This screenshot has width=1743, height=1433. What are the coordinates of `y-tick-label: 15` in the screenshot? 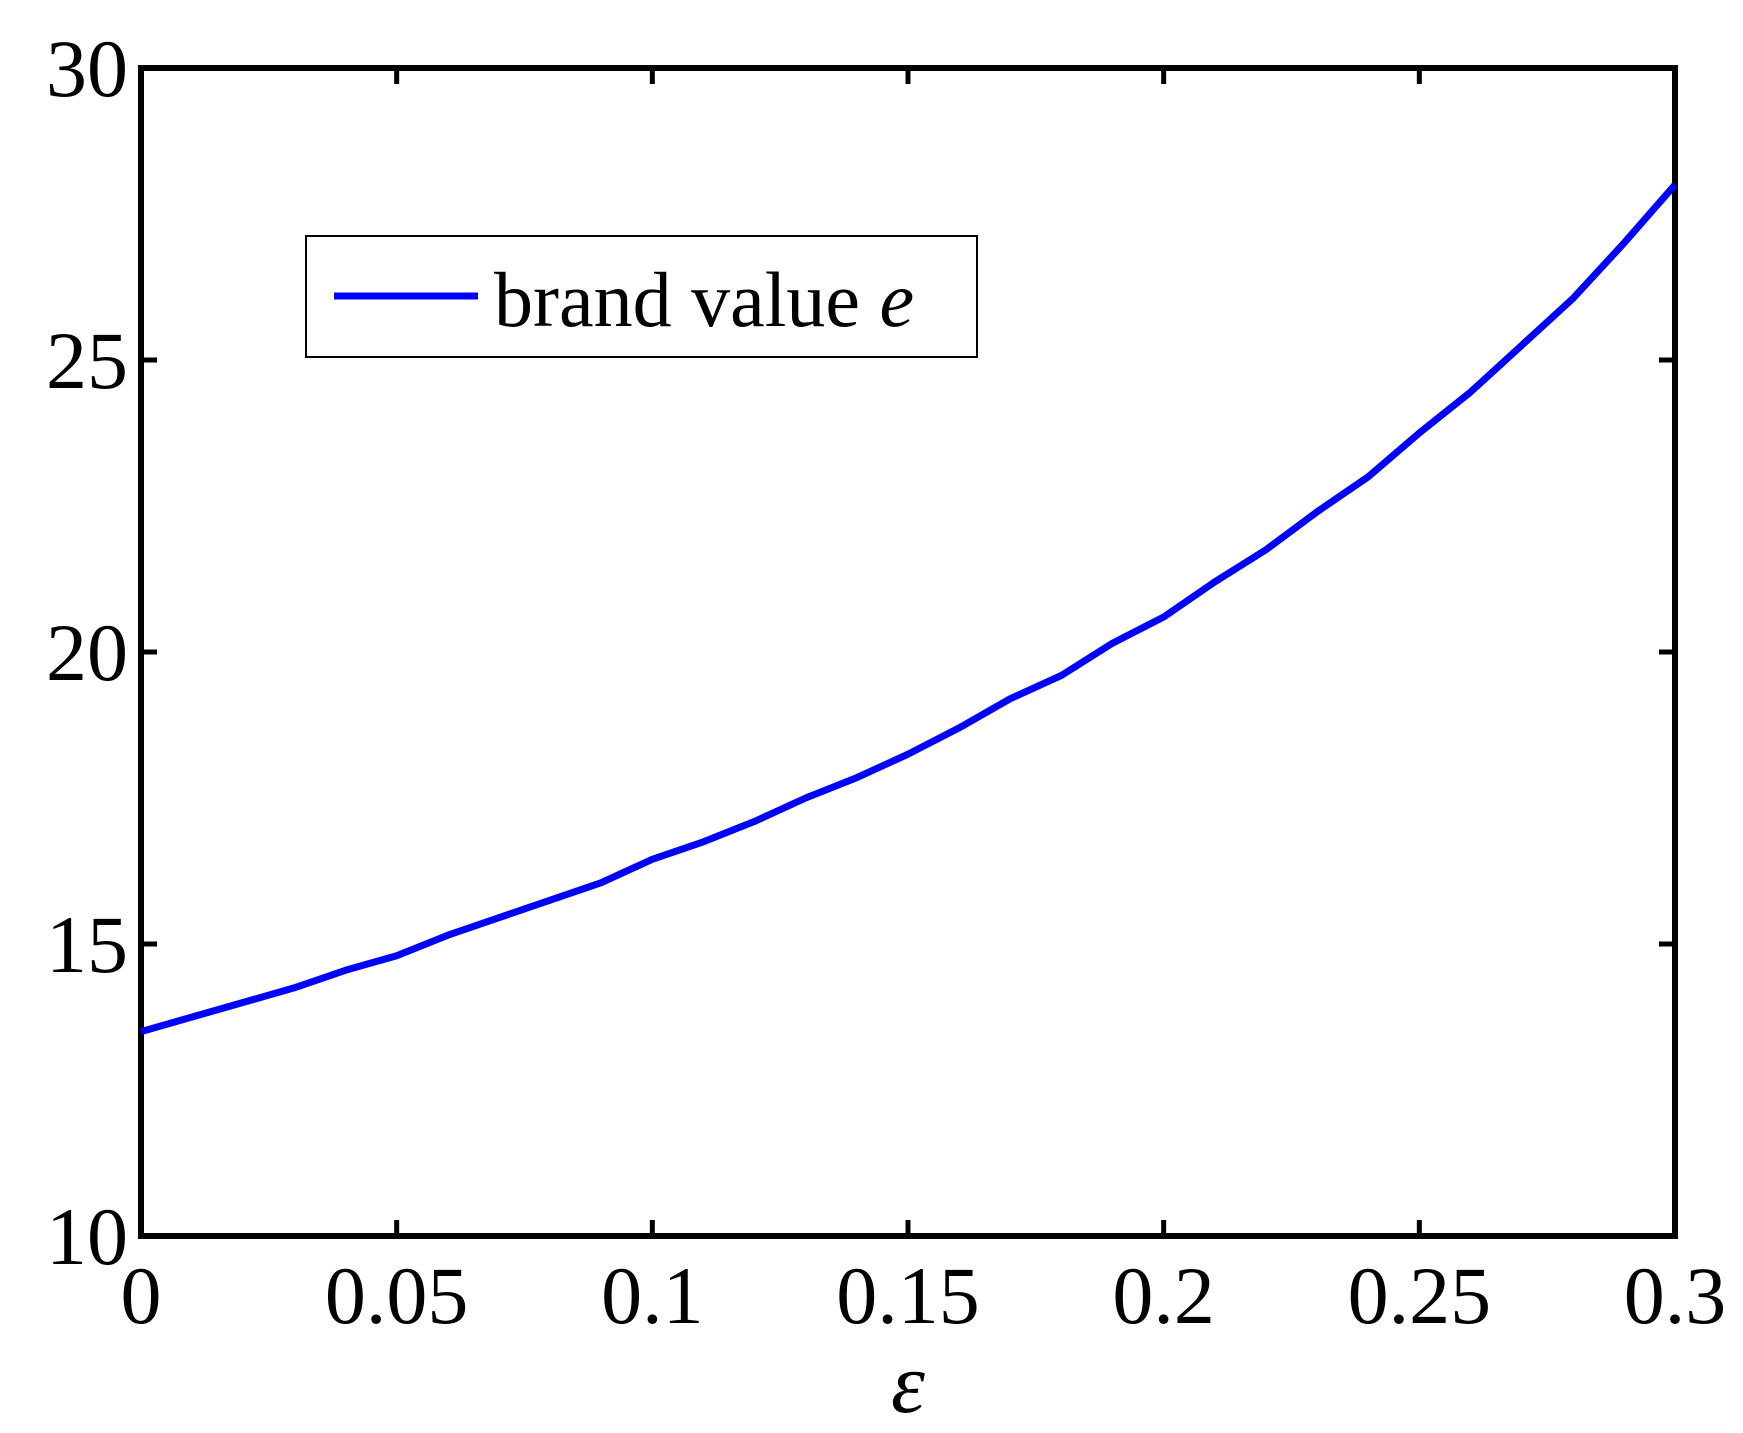 It's located at (87, 944).